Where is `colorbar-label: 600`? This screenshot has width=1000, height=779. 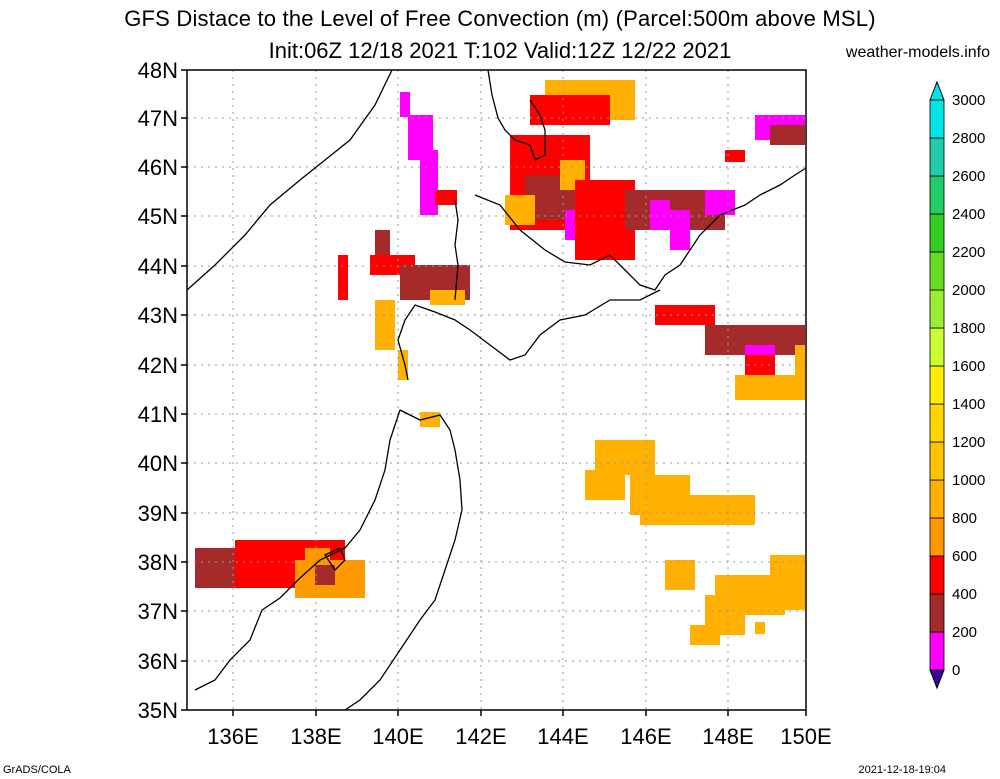
colorbar-label: 600 is located at coordinates (964, 556).